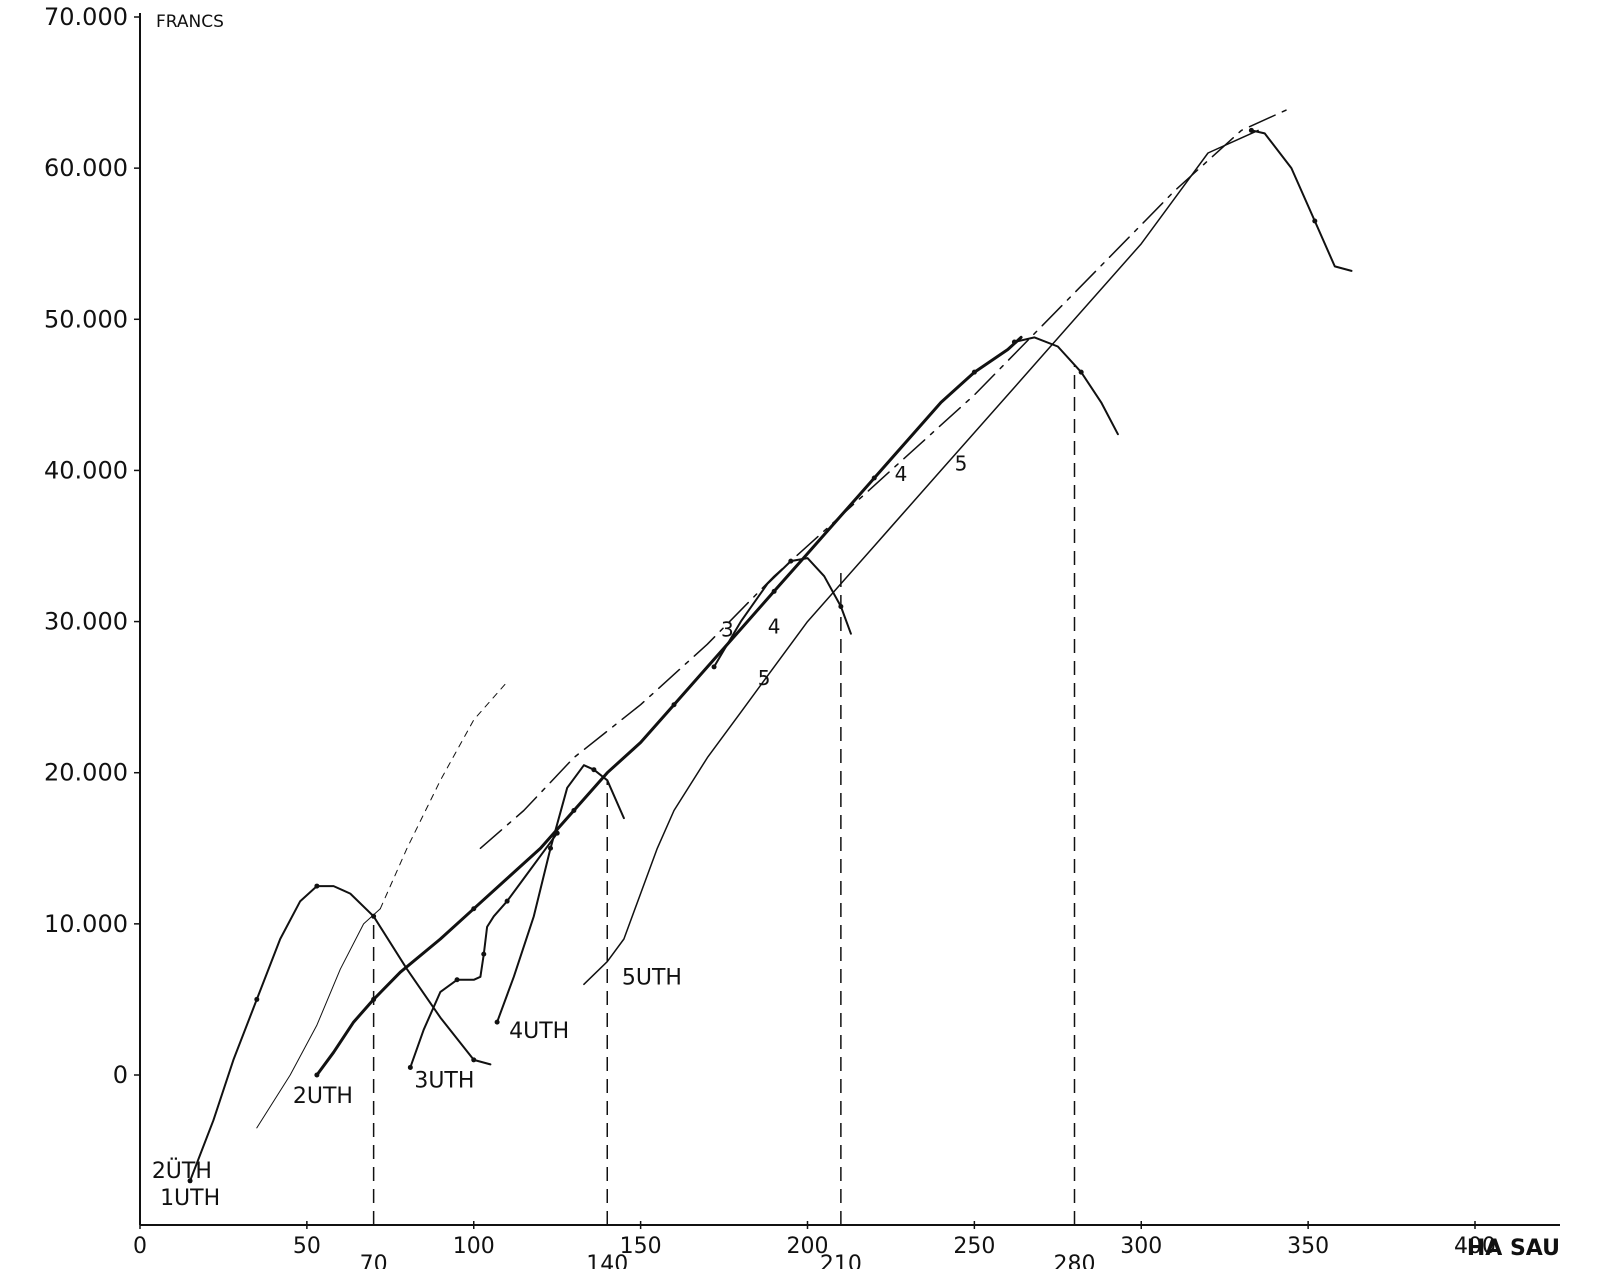 The image size is (1600, 1269). Describe the element at coordinates (808, 1246) in the screenshot. I see `x-tick-label: 200` at that location.